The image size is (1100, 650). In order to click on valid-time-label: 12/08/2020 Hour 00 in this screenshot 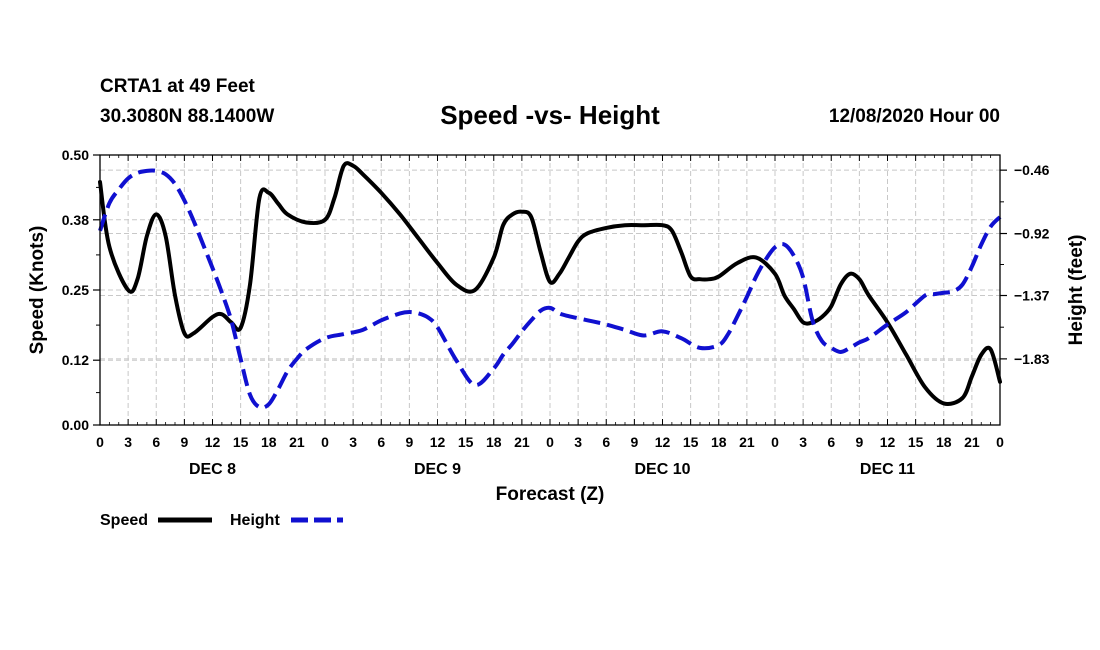, I will do `click(914, 116)`.